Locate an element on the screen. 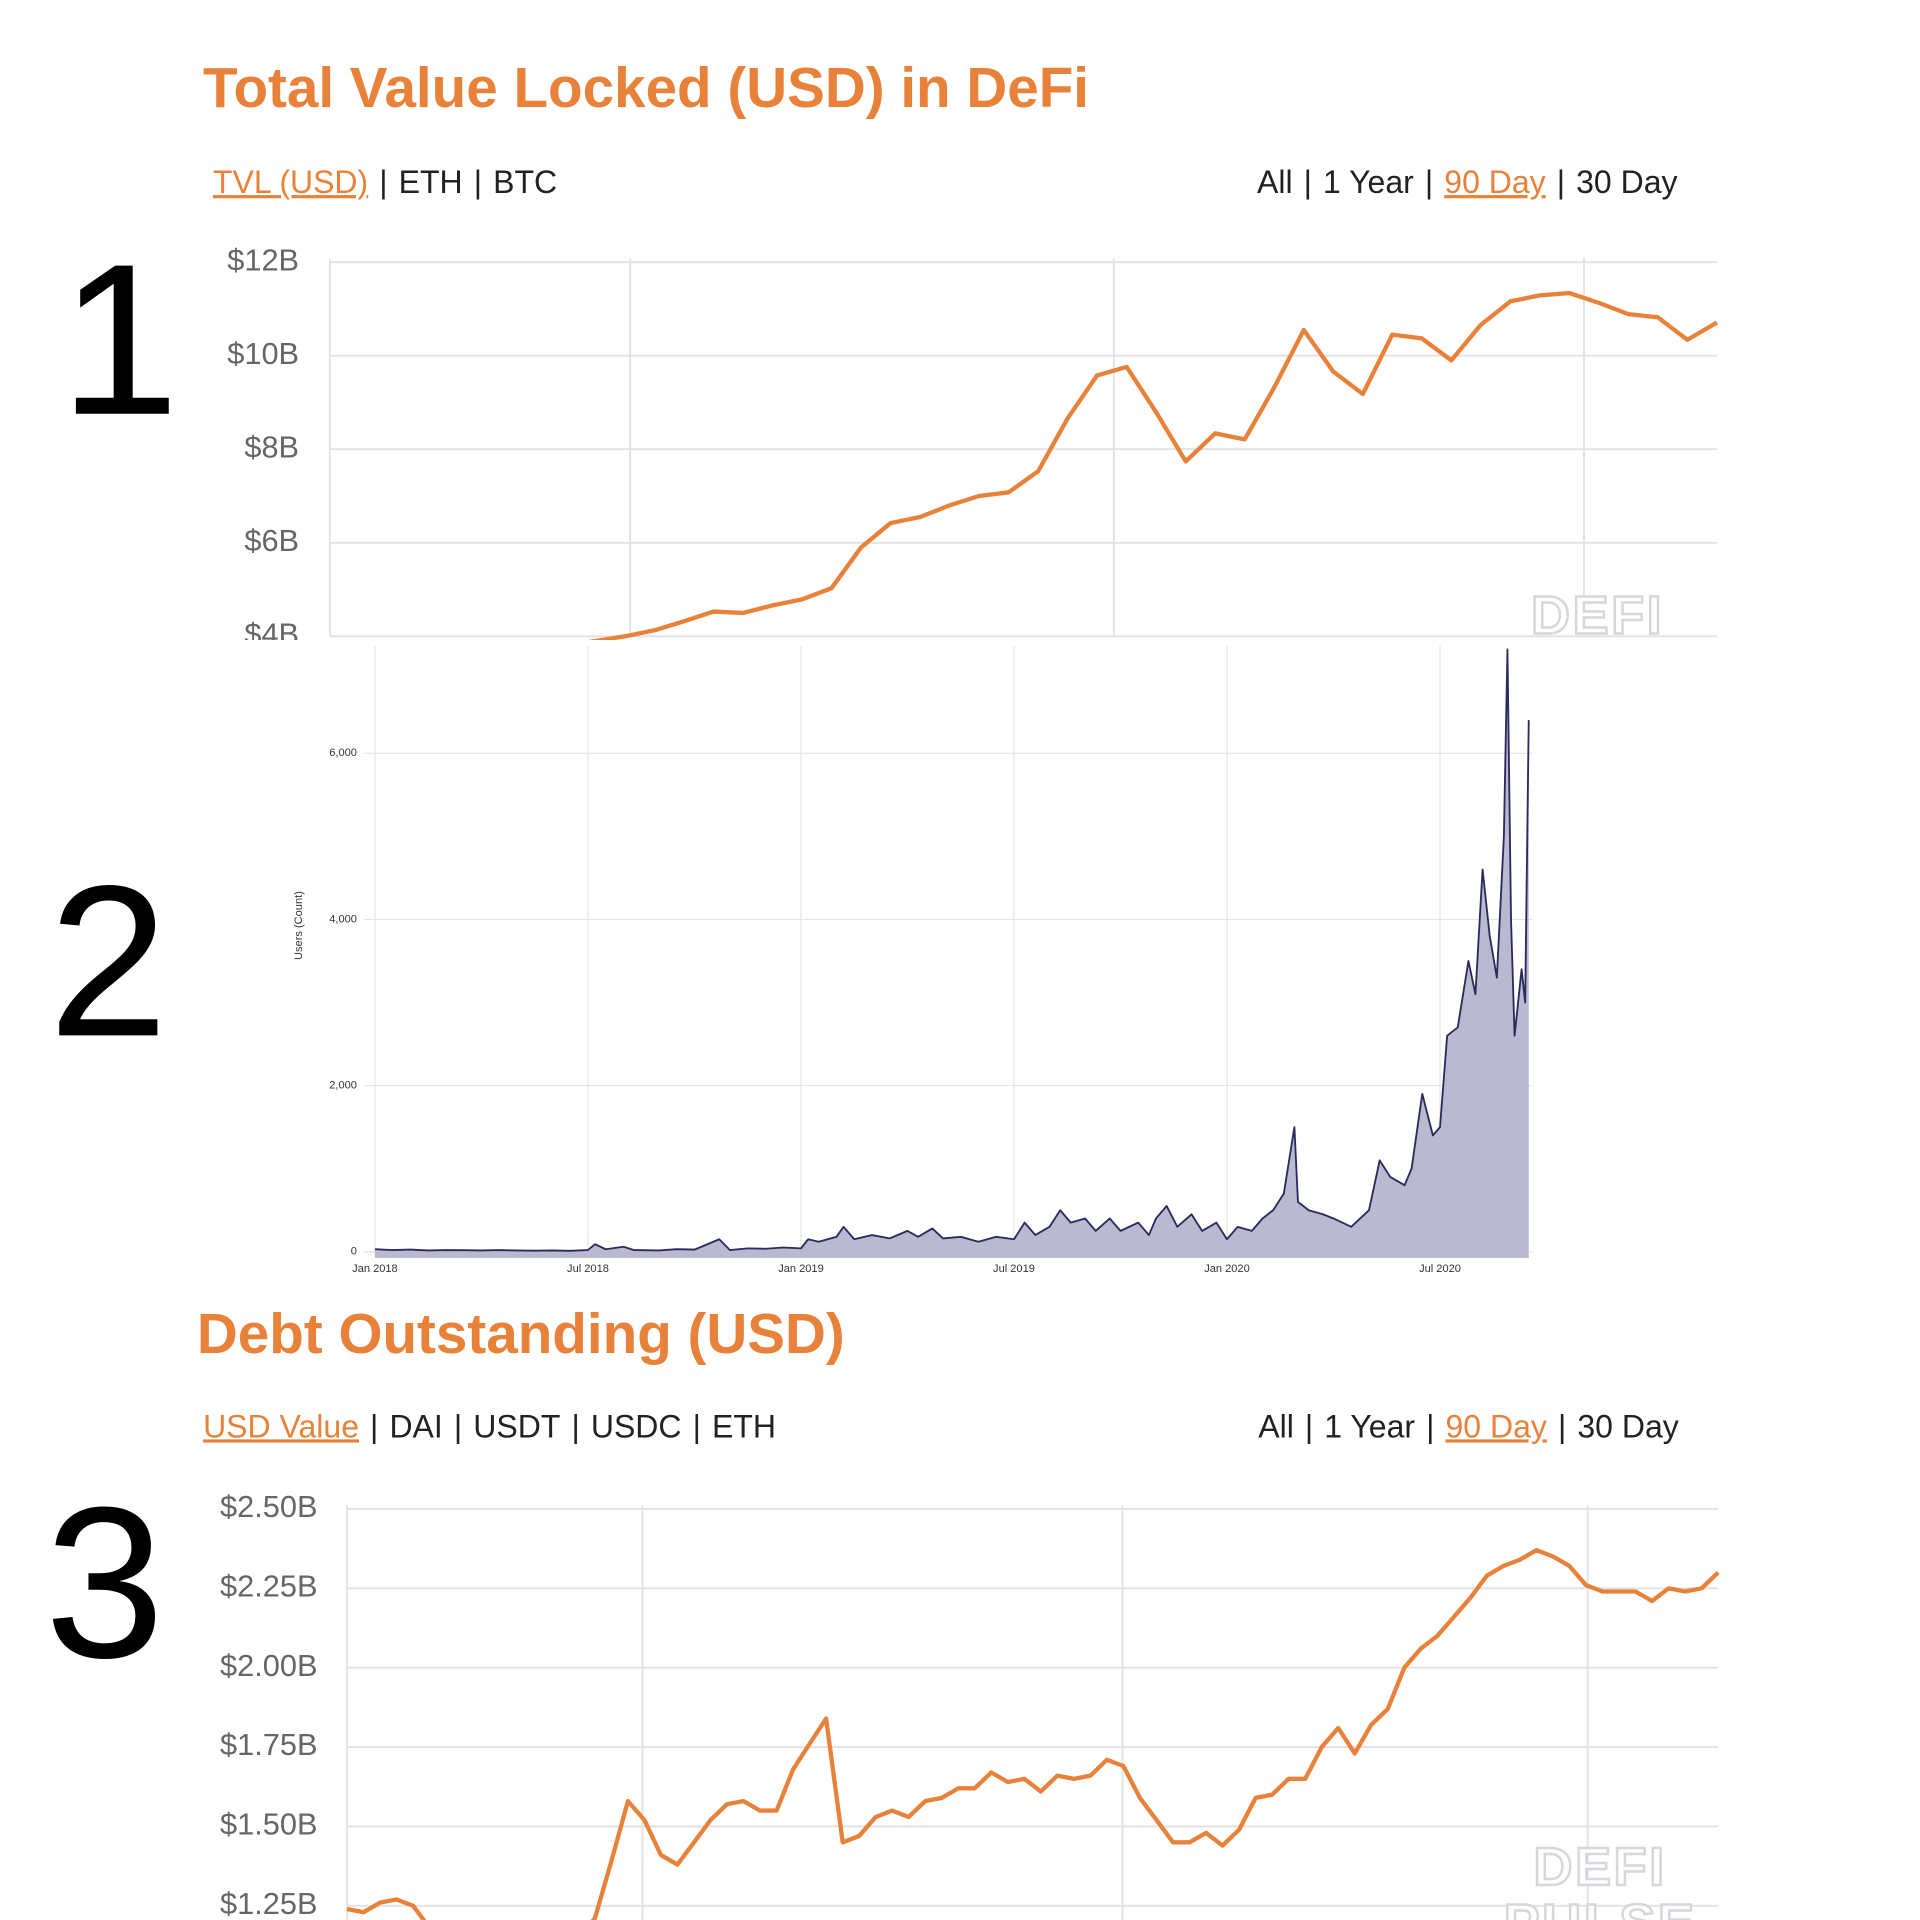 Image resolution: width=1920 pixels, height=1920 pixels. tab-group: TVL (USD) | ETH | BTC is located at coordinates (385, 182).